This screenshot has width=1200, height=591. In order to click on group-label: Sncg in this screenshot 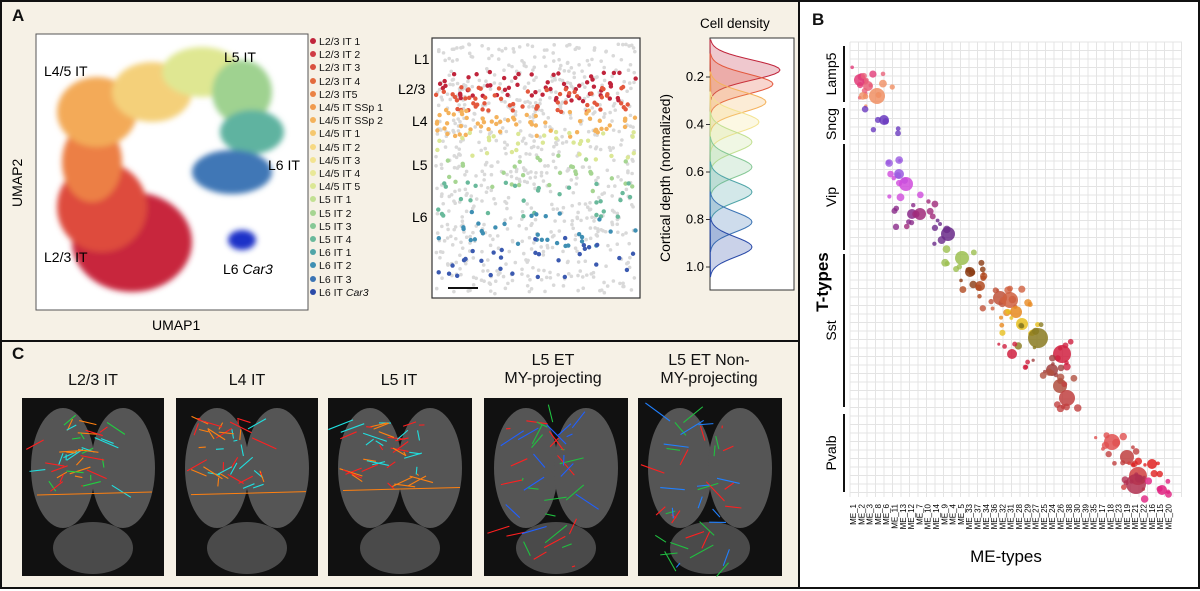, I will do `click(831, 124)`.